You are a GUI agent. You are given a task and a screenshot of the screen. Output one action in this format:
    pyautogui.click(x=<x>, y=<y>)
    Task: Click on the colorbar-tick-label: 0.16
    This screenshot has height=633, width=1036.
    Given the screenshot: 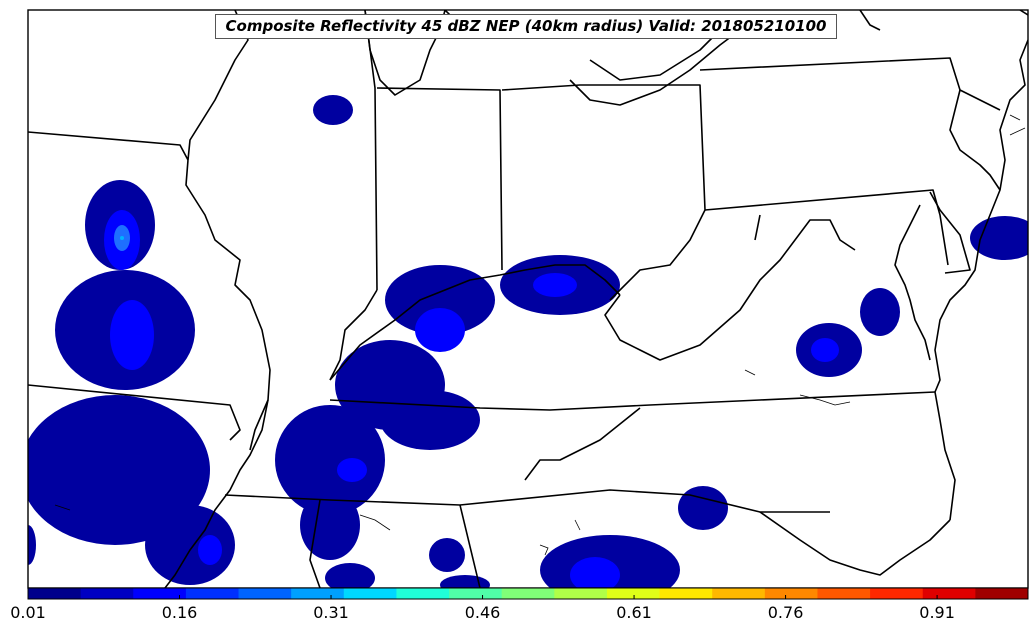 What is the action you would take?
    pyautogui.click(x=179, y=612)
    